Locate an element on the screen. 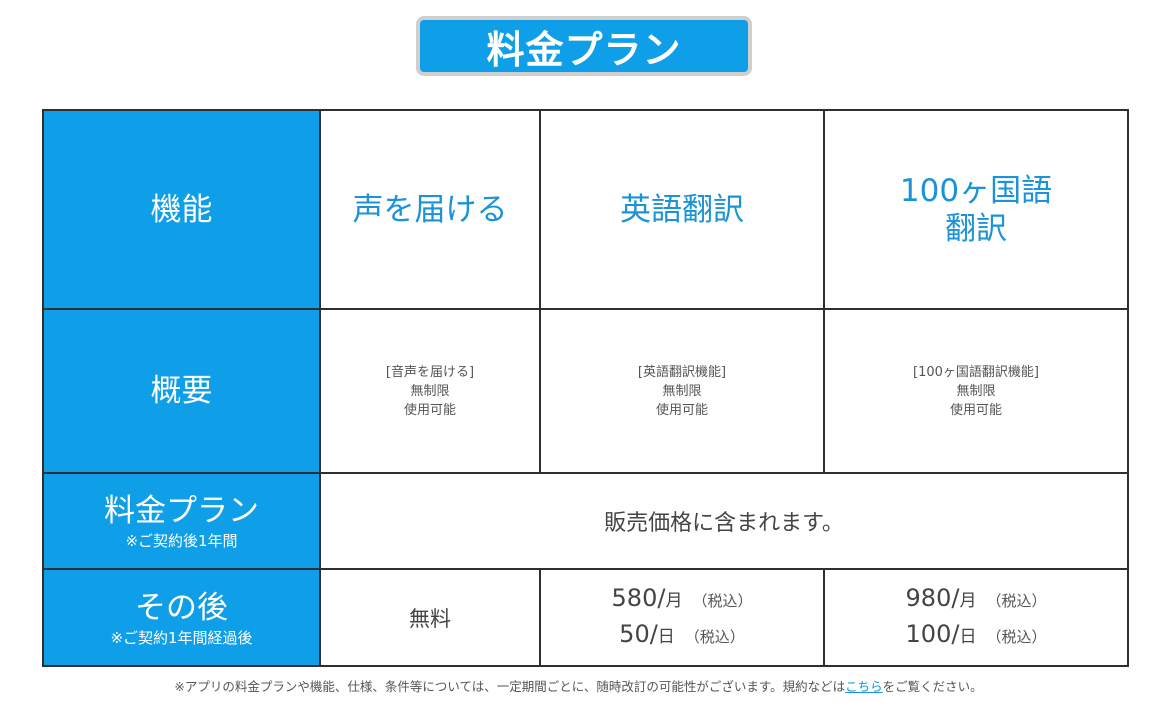 This screenshot has width=1157, height=721. summary-cell-multilang: [100ヶ国語翻訳機能] 無制限 使用可能 is located at coordinates (976, 391).